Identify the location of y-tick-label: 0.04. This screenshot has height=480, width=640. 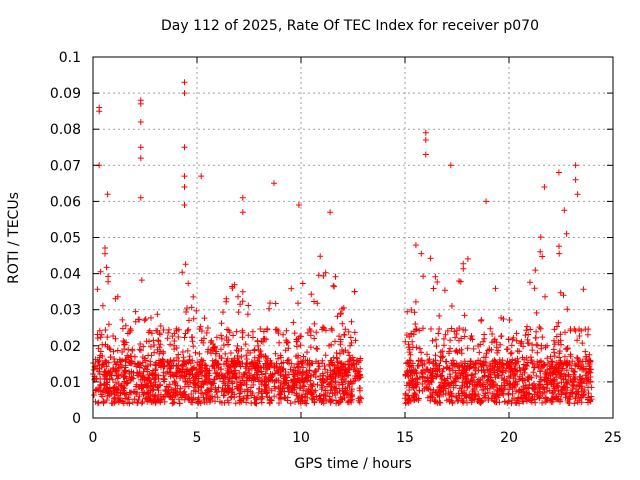
(65, 275).